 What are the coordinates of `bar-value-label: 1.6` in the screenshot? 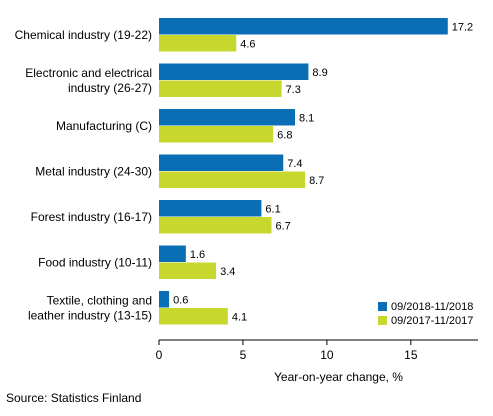 It's located at (197, 255).